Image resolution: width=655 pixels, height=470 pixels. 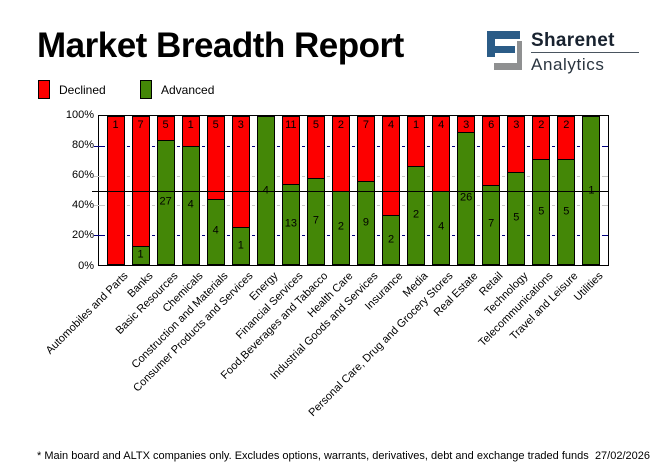 What do you see at coordinates (82, 90) in the screenshot?
I see `legend-declined-label: Declined` at bounding box center [82, 90].